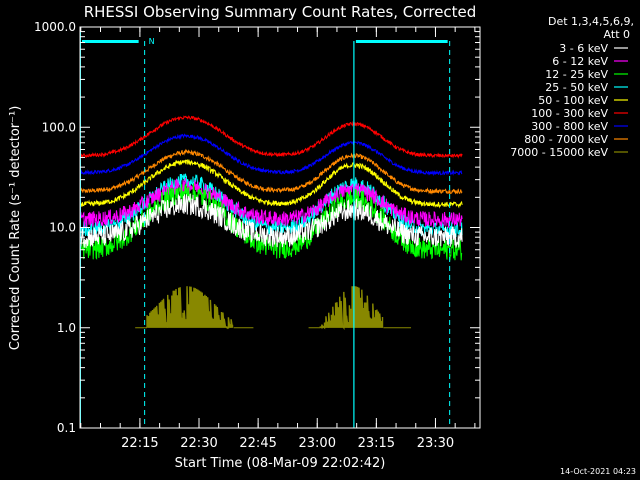  I want to click on series-300-800-kev-line, so click(271, 155).